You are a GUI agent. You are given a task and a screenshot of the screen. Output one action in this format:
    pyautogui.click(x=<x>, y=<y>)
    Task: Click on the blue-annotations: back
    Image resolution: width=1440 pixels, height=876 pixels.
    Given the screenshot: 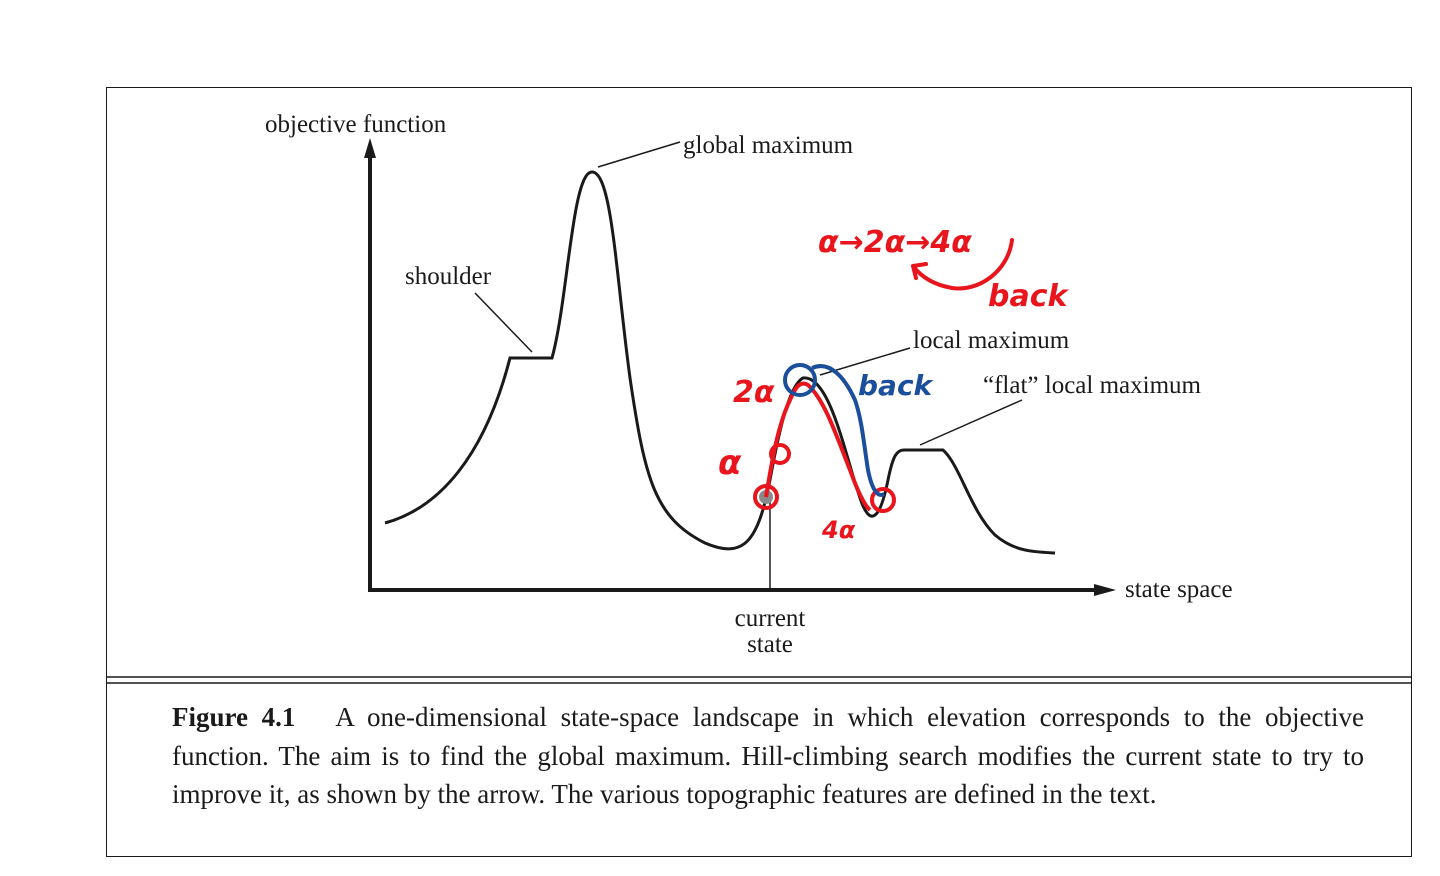 What is the action you would take?
    pyautogui.click(x=859, y=430)
    